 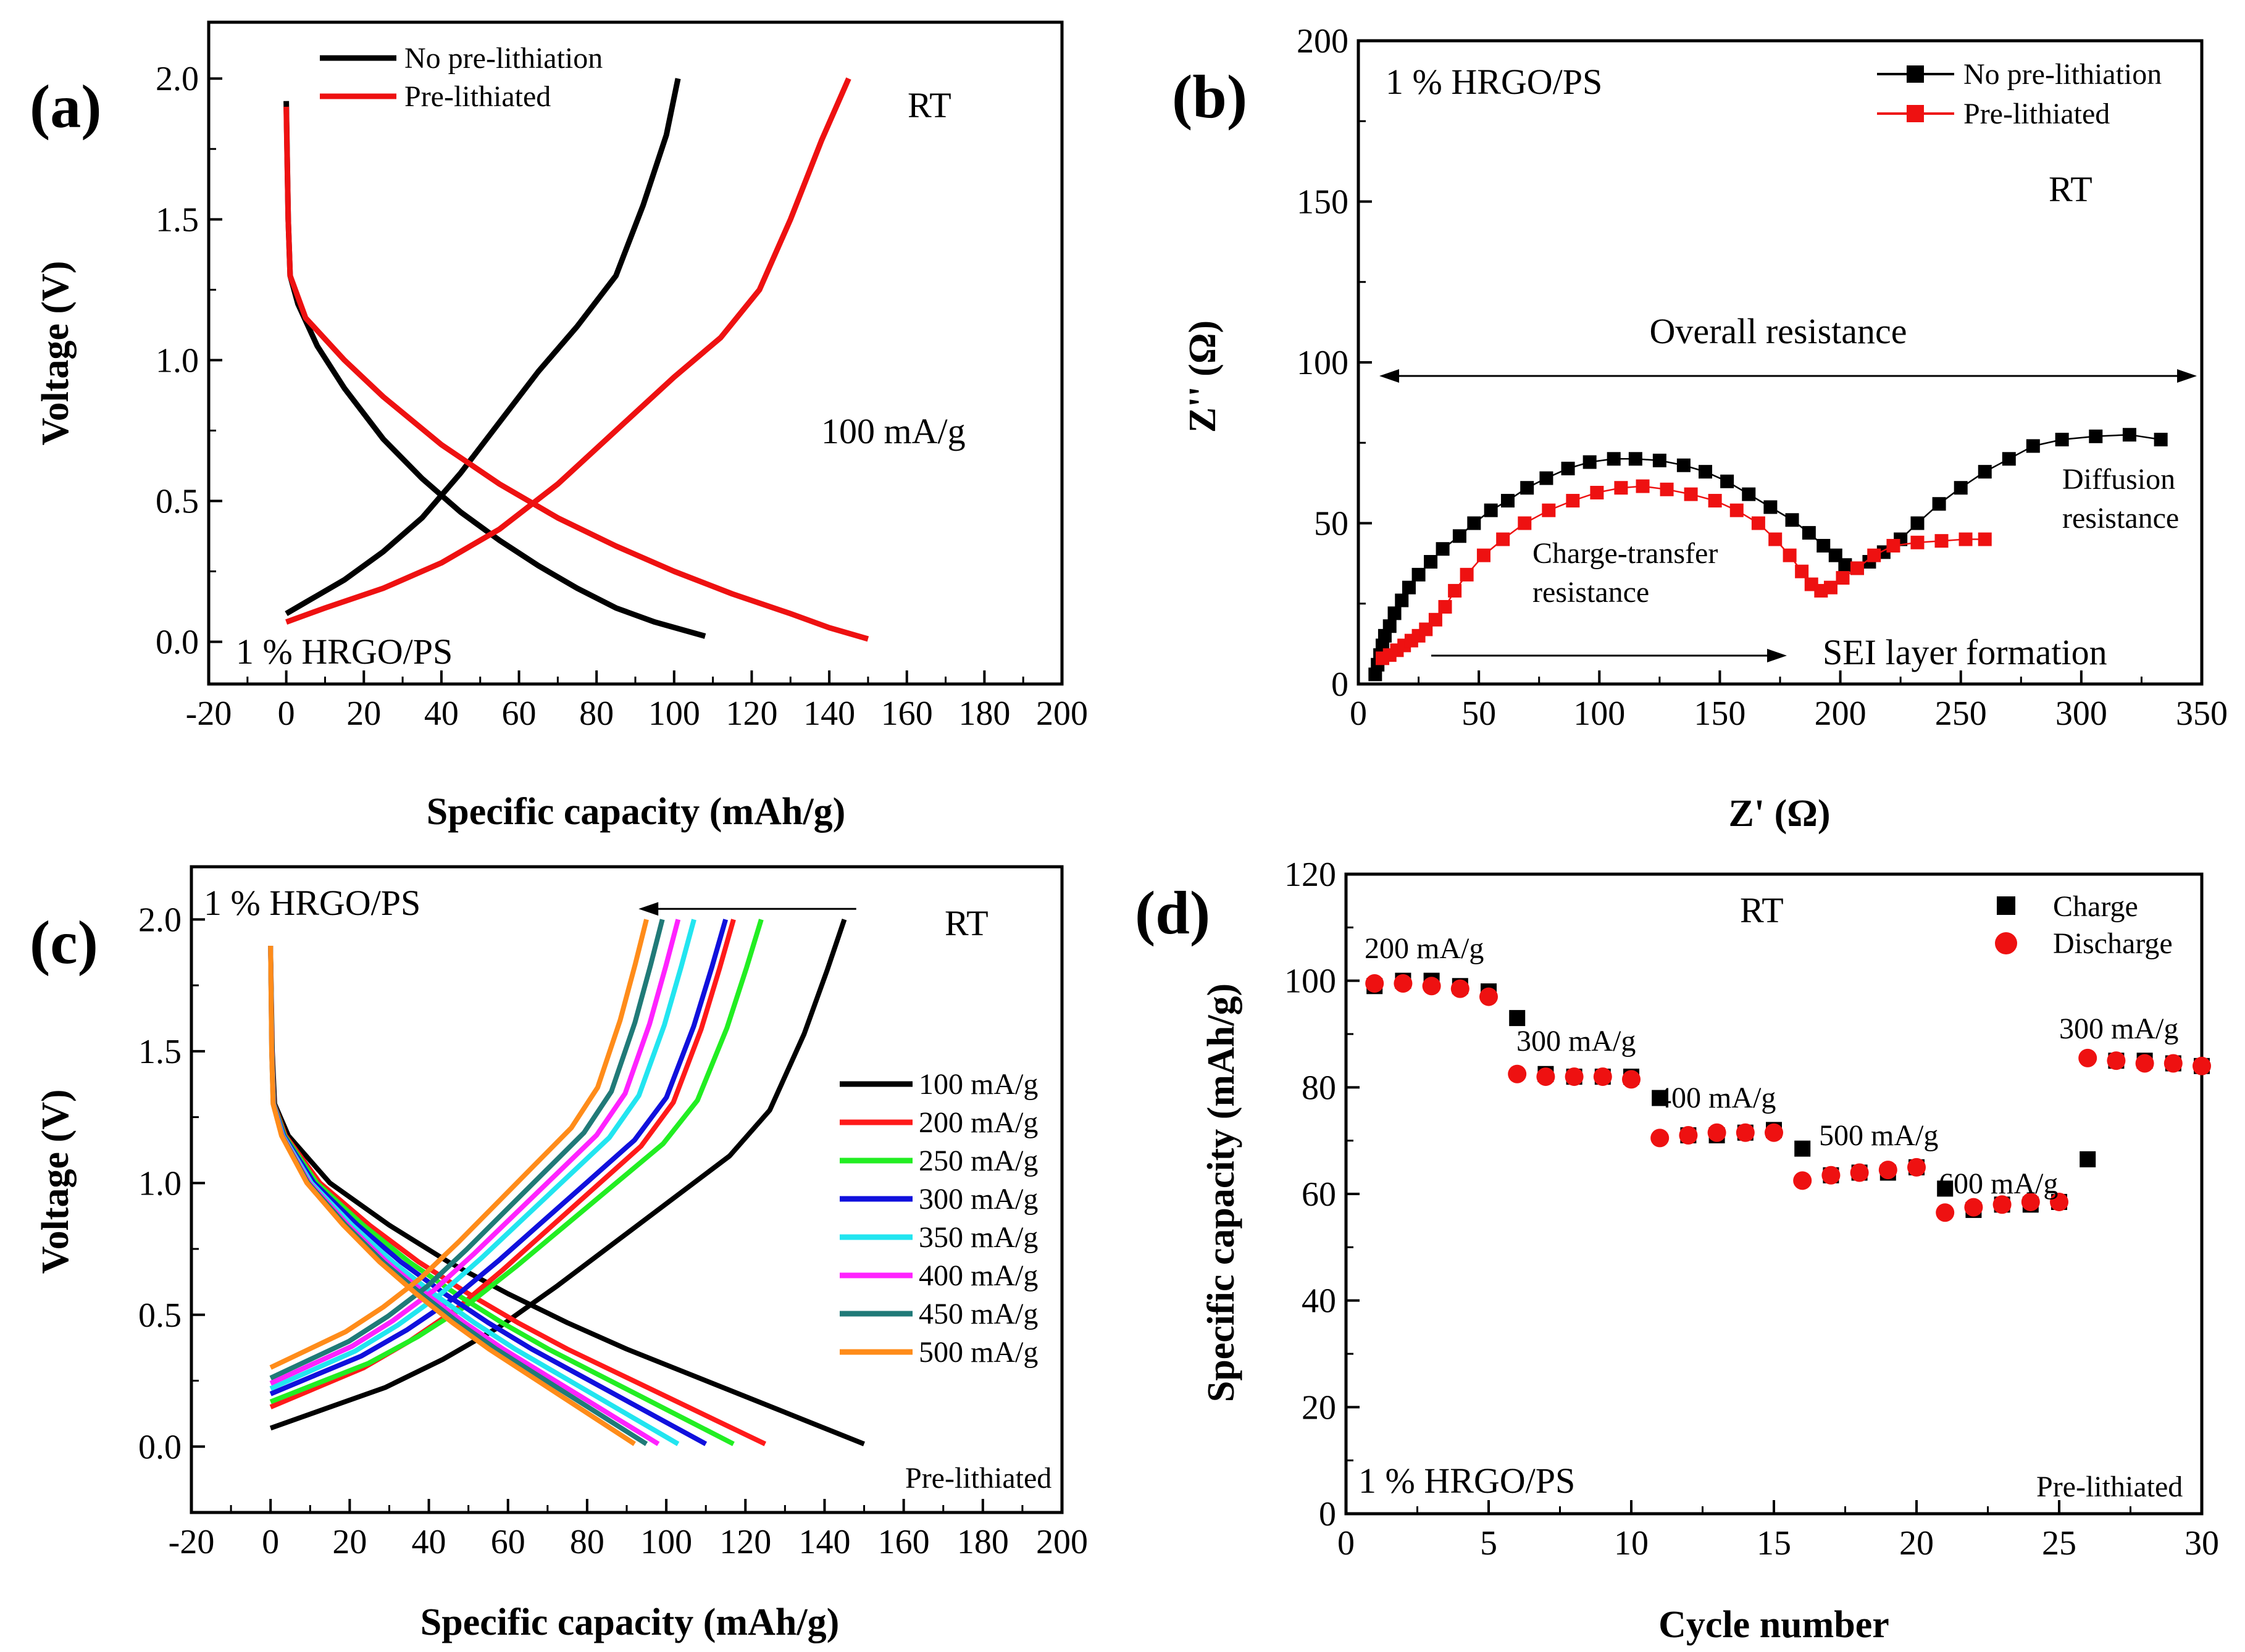 What do you see at coordinates (1209, 96) in the screenshot?
I see `panel-b-label: (b)` at bounding box center [1209, 96].